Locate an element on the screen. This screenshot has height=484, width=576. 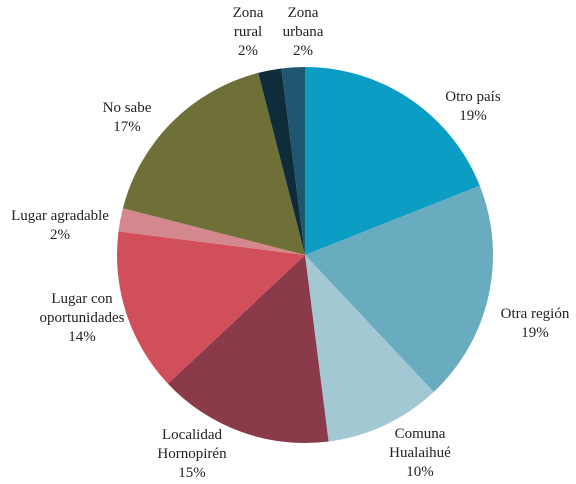
category-name: Comuna Hualaihué is located at coordinates (420, 443).